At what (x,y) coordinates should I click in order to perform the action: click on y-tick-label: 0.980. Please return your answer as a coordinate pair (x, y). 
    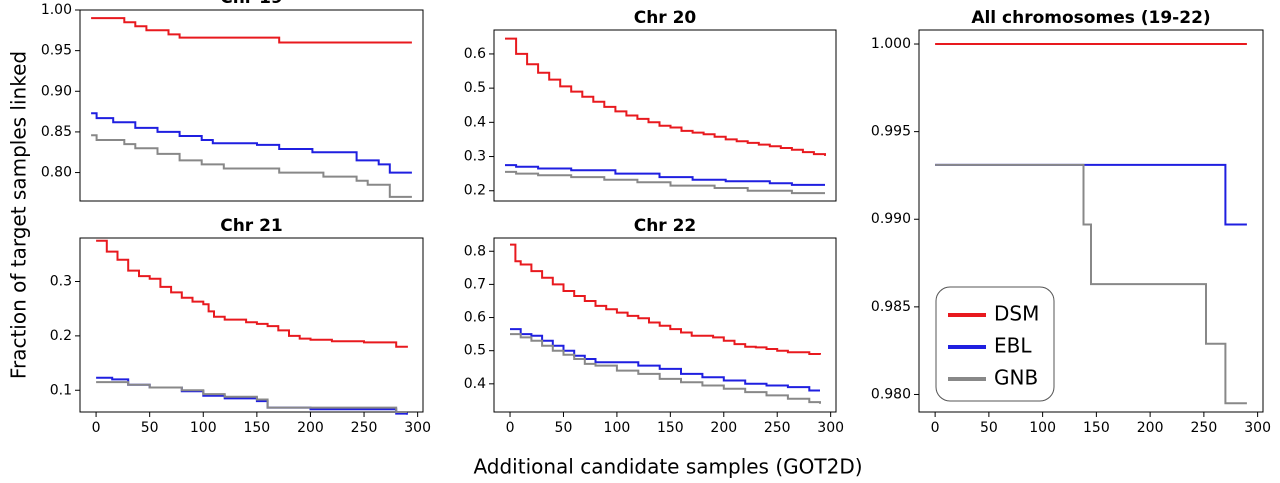
    Looking at the image, I should click on (891, 394).